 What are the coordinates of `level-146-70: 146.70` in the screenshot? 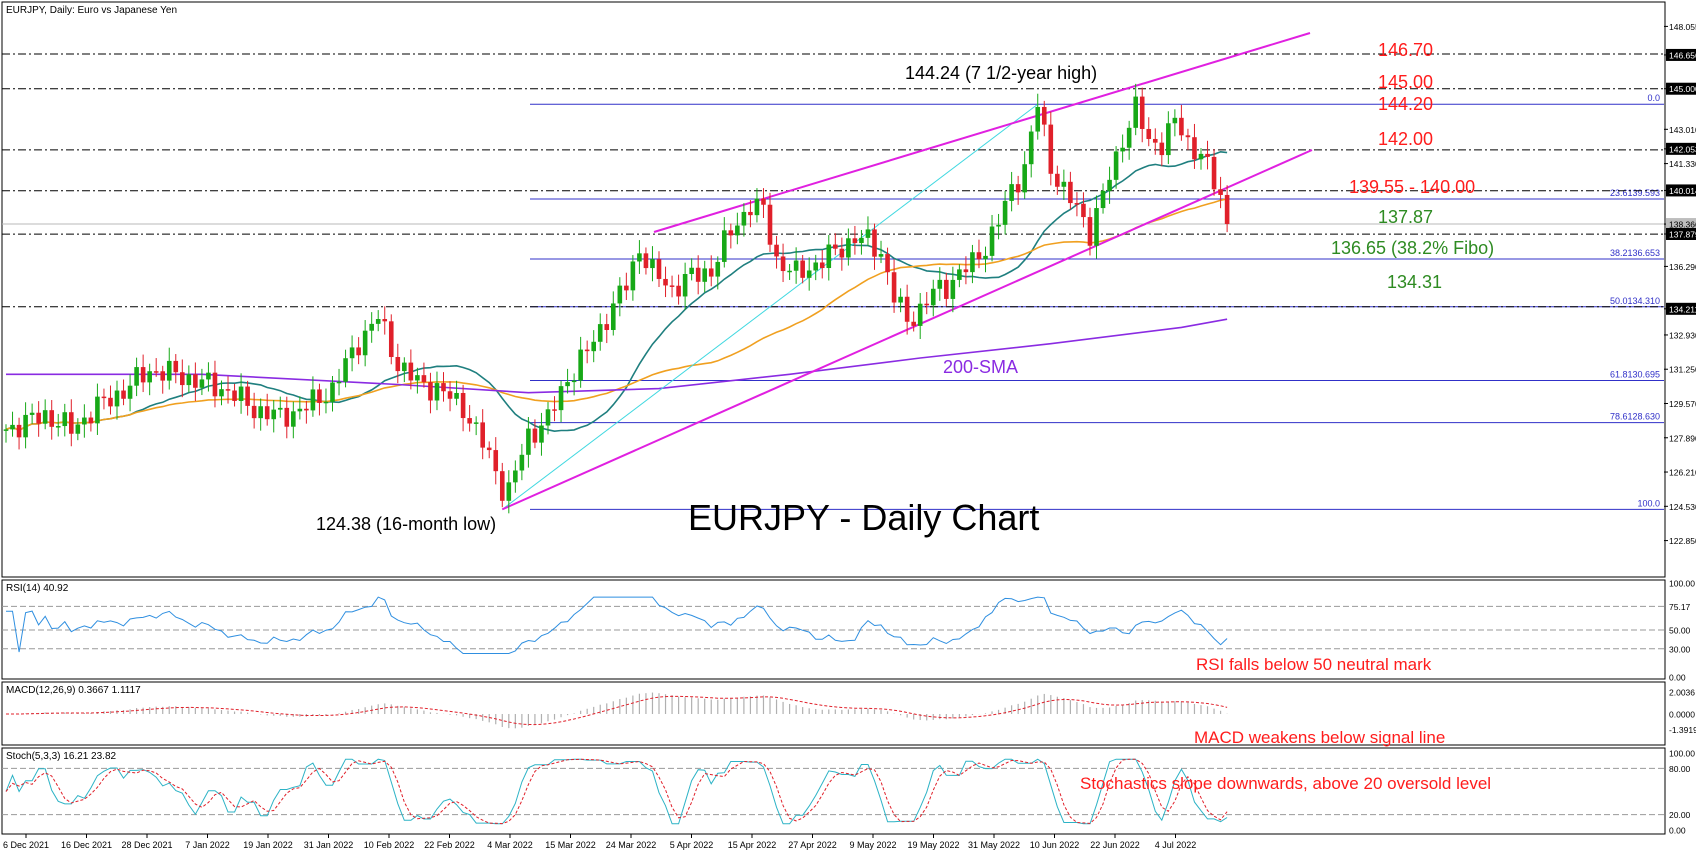 It's located at (1405, 50).